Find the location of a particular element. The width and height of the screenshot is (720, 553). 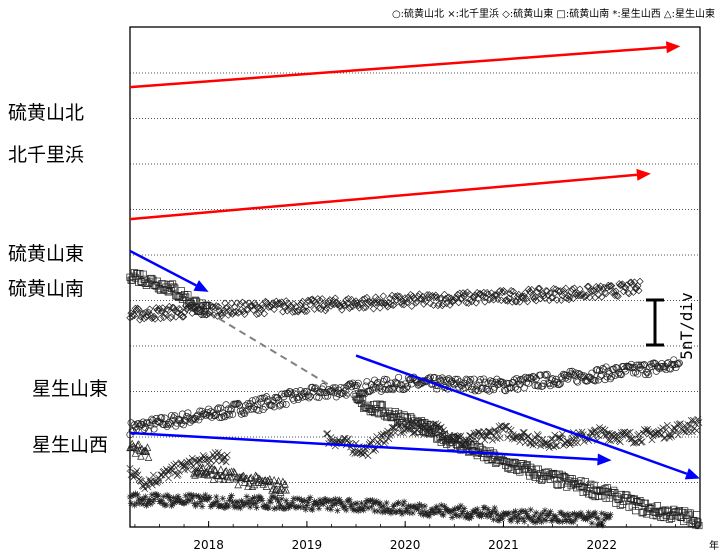

station-label-hosshozan-east: 星生山東 is located at coordinates (70, 389).